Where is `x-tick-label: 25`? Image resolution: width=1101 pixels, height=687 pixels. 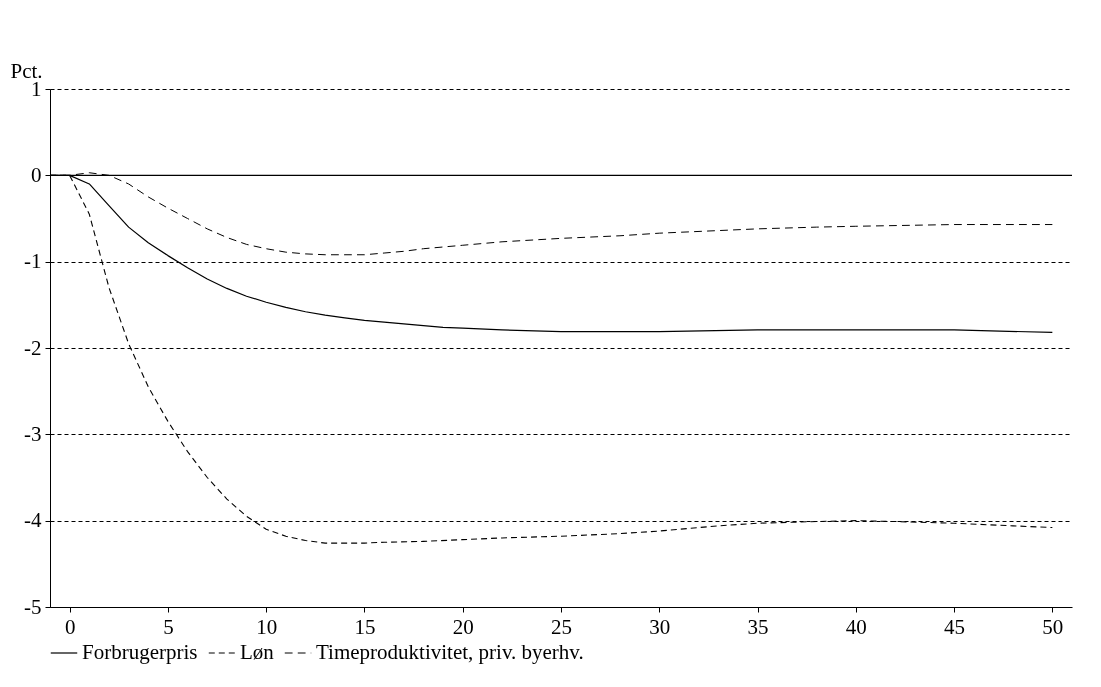 x-tick-label: 25 is located at coordinates (561, 626).